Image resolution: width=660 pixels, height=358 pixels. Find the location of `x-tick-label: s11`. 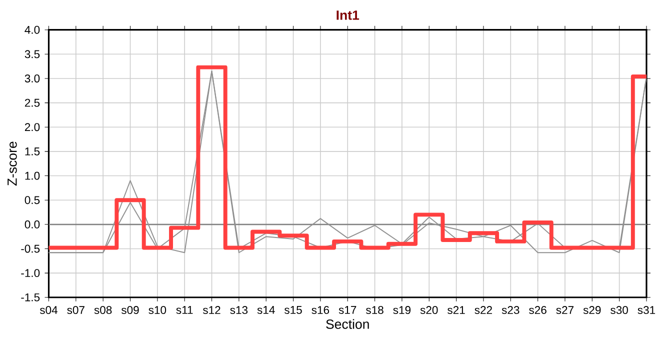

x-tick-label: s11 is located at coordinates (184, 310).